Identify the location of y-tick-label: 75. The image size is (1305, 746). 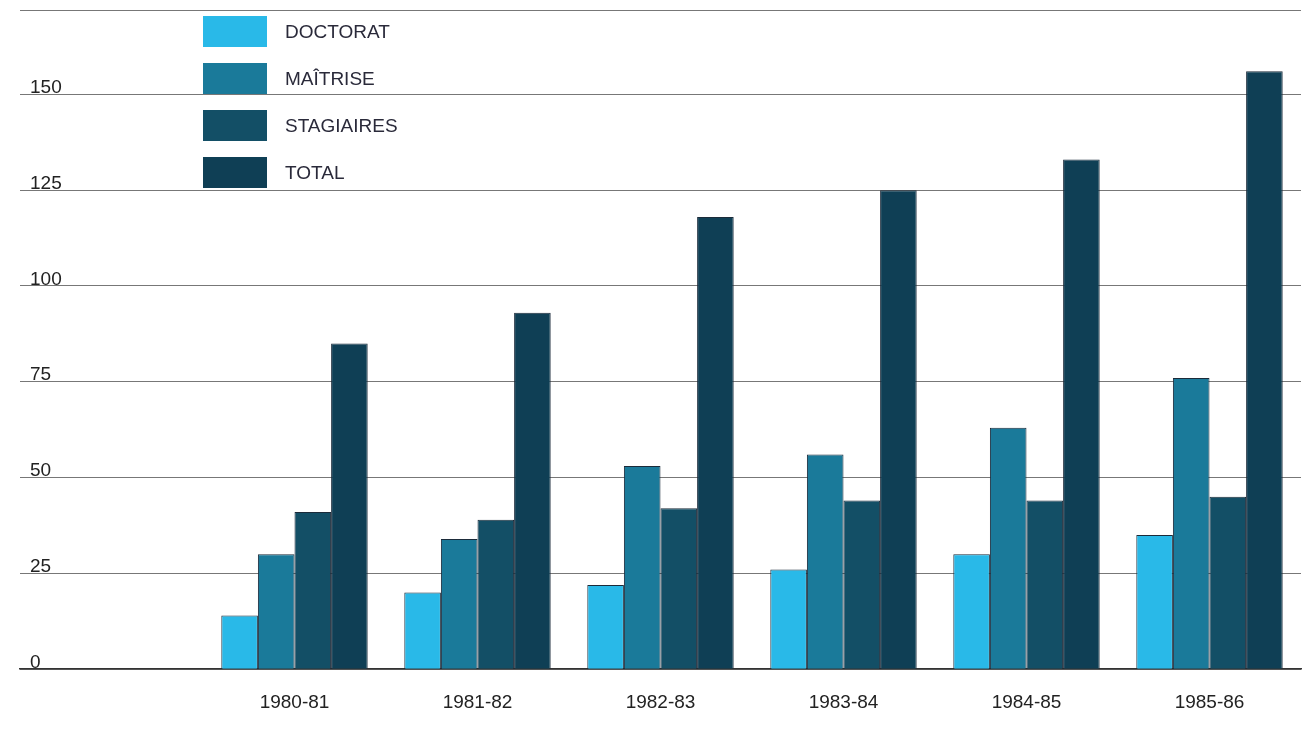
(41, 374).